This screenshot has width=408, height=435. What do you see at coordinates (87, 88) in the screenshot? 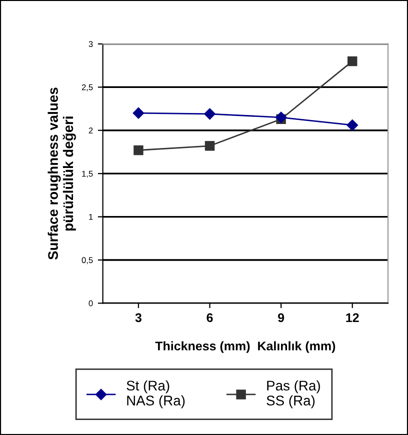
I see `y-tick-label: 2,5` at bounding box center [87, 88].